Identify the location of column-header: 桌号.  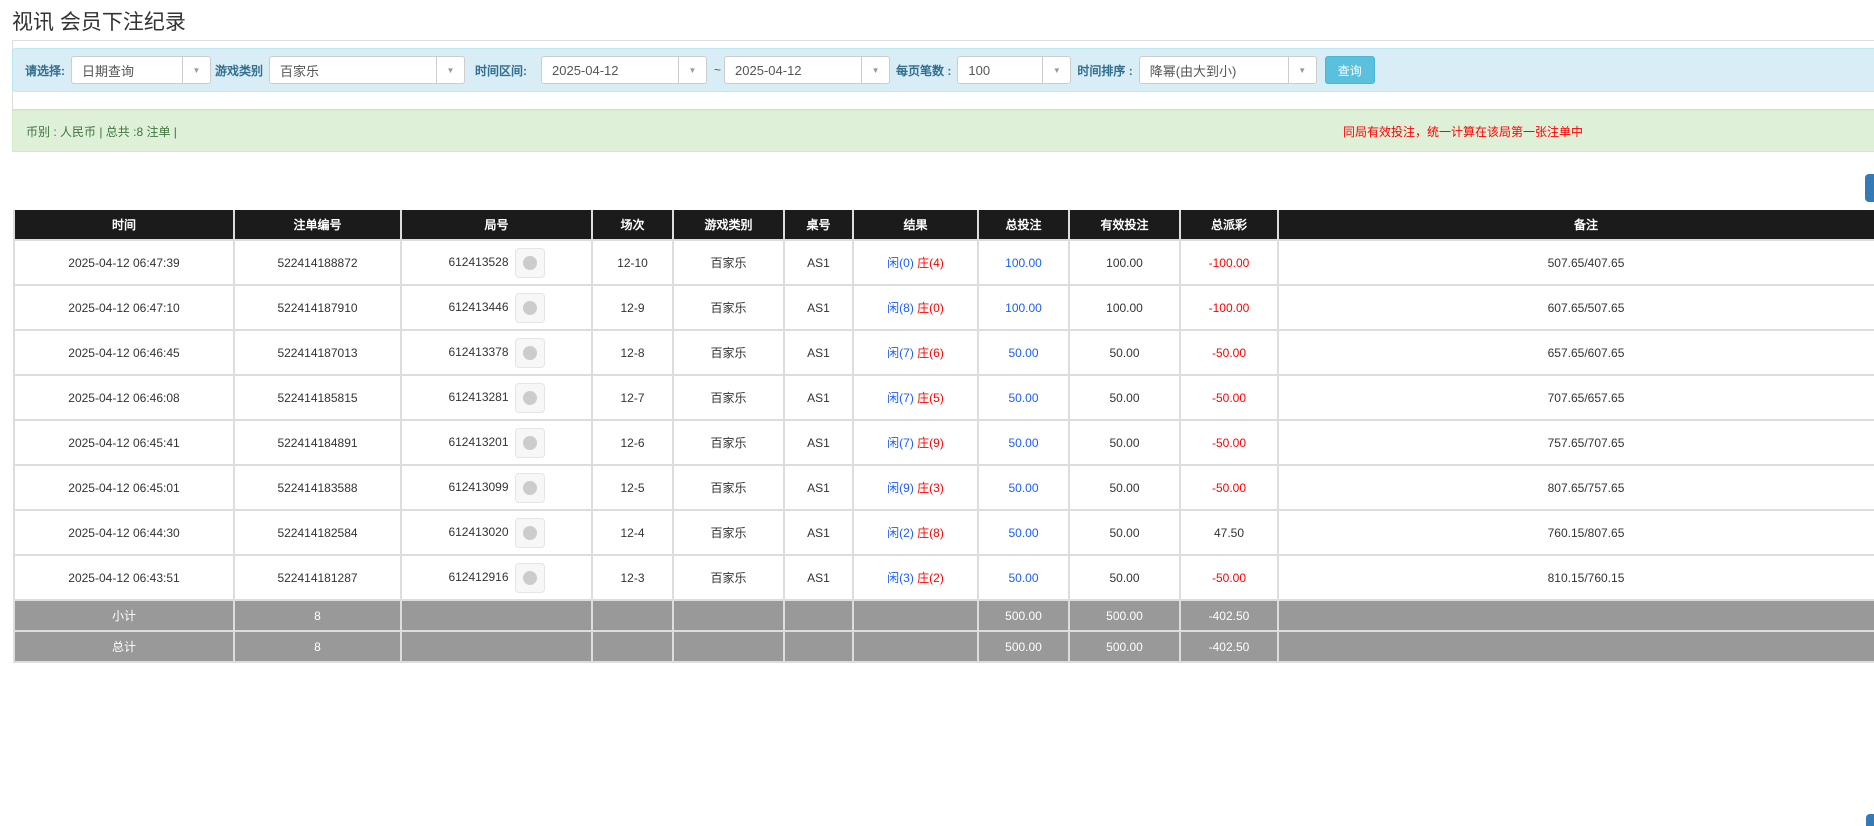
(818, 225).